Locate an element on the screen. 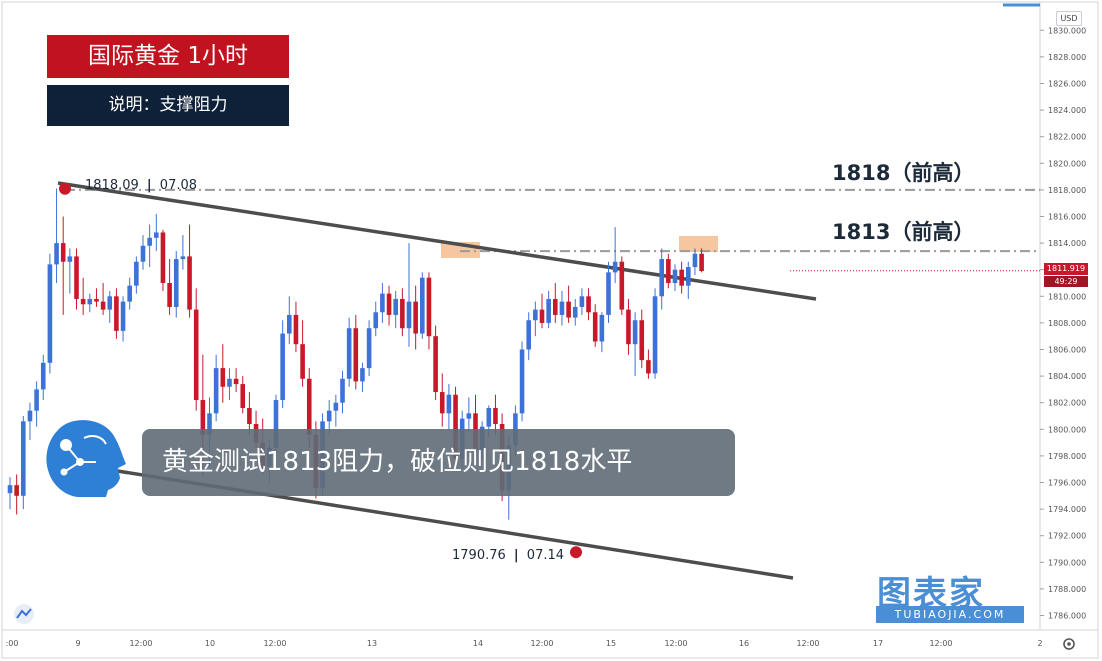  current-price-tag: 1811.919 is located at coordinates (1066, 269).